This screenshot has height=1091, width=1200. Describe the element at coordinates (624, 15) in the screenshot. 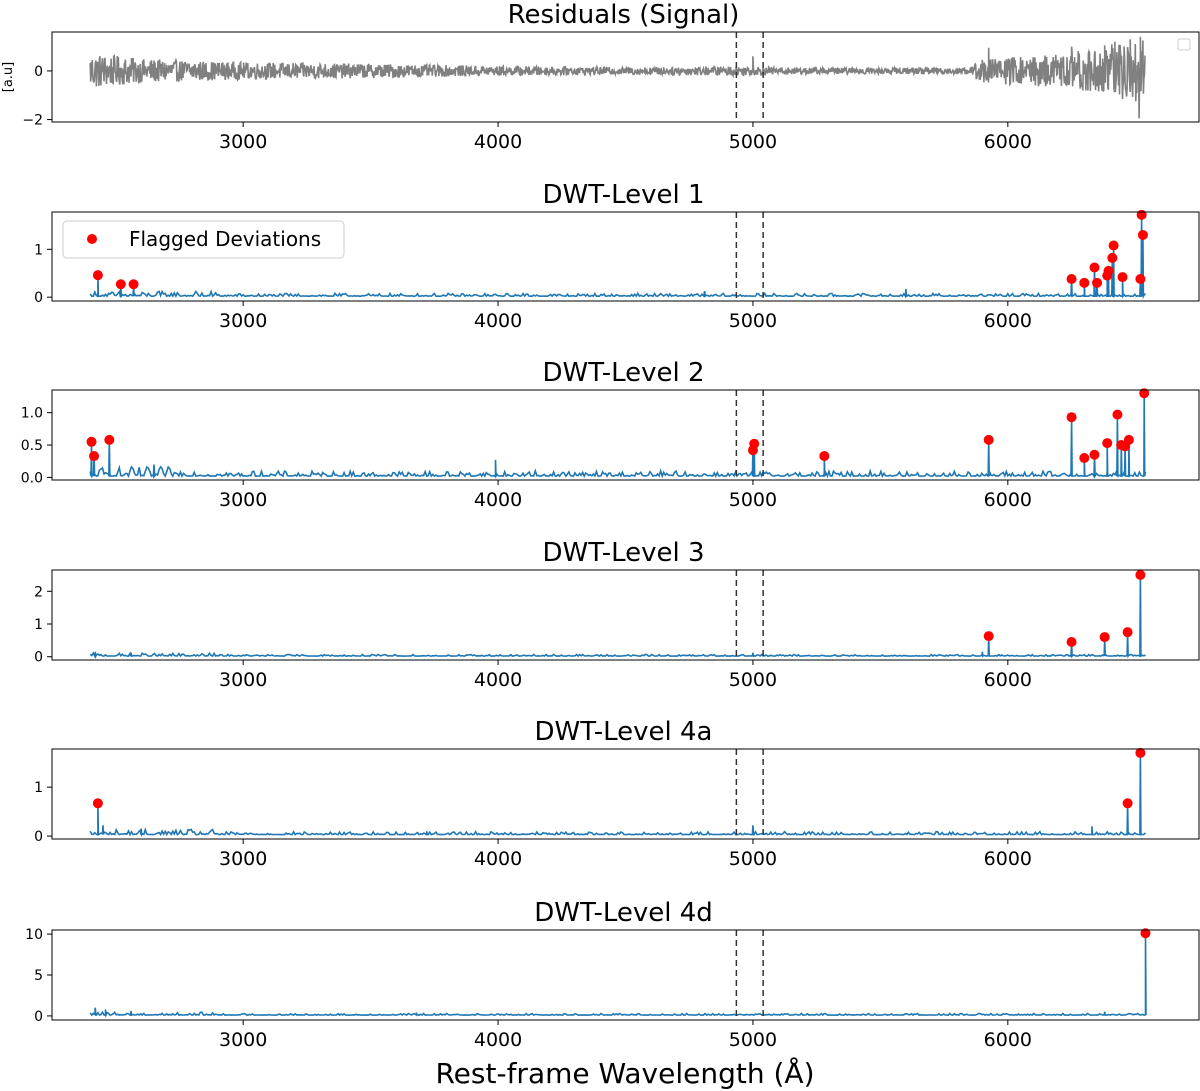

I see `panel-title: Residuals (Signal)` at that location.